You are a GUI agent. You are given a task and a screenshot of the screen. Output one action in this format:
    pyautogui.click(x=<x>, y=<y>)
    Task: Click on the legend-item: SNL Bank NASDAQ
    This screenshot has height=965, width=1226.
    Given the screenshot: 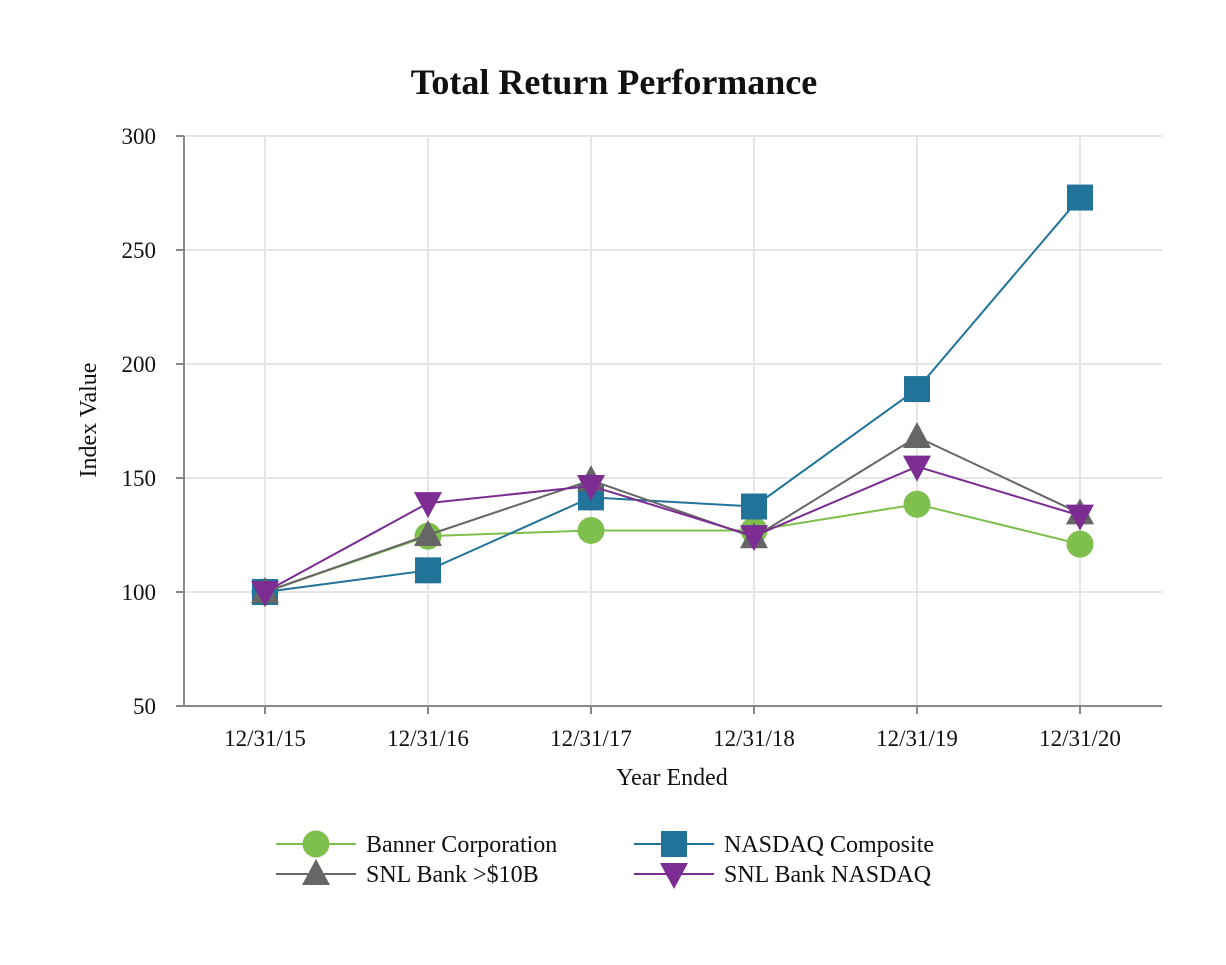 What is the action you would take?
    pyautogui.click(x=782, y=875)
    